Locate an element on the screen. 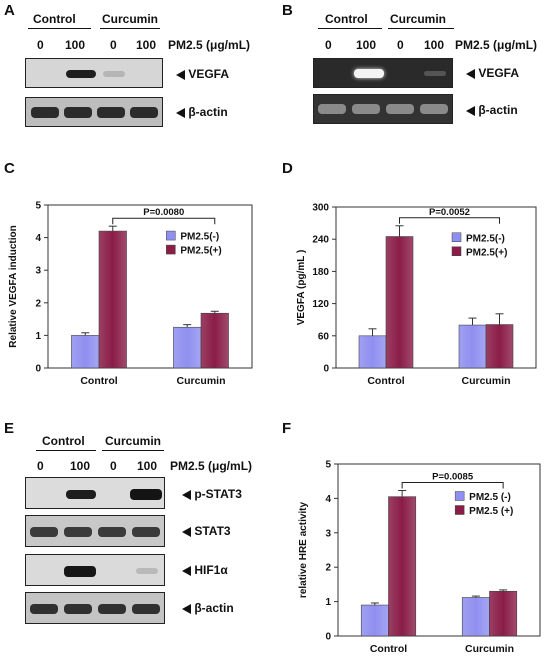 This screenshot has width=550, height=660. p-value-label: P=0.0052 is located at coordinates (449, 212).